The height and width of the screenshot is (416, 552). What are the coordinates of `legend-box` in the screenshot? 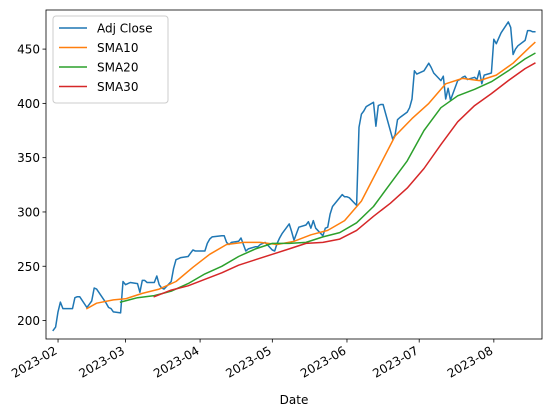 It's located at (110, 59).